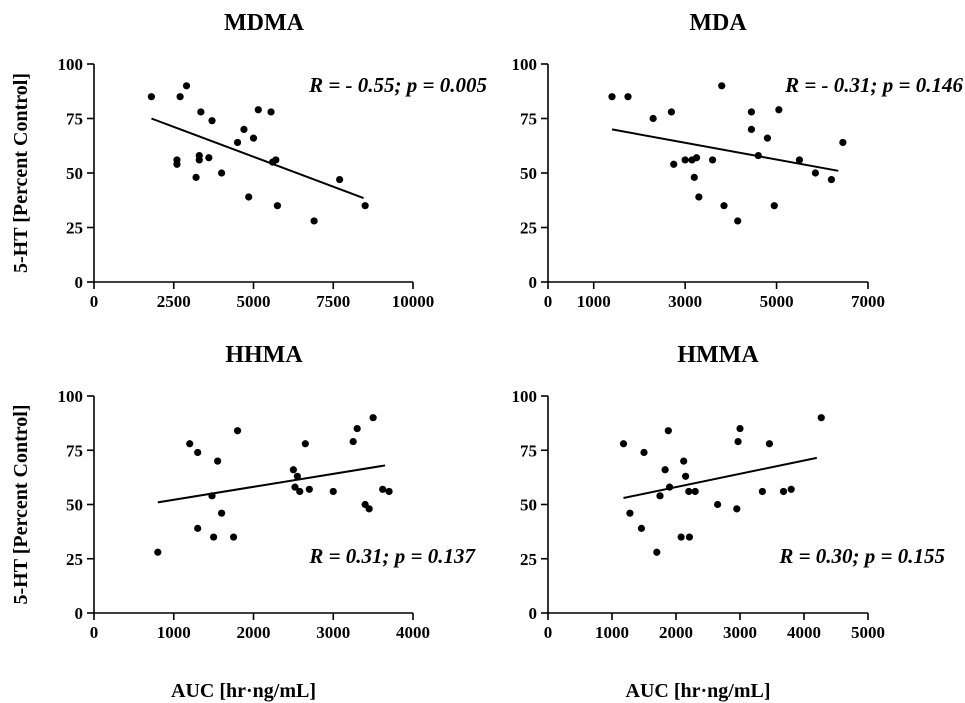 This screenshot has width=965, height=703. I want to click on x-tick-label: 10000, so click(413, 301).